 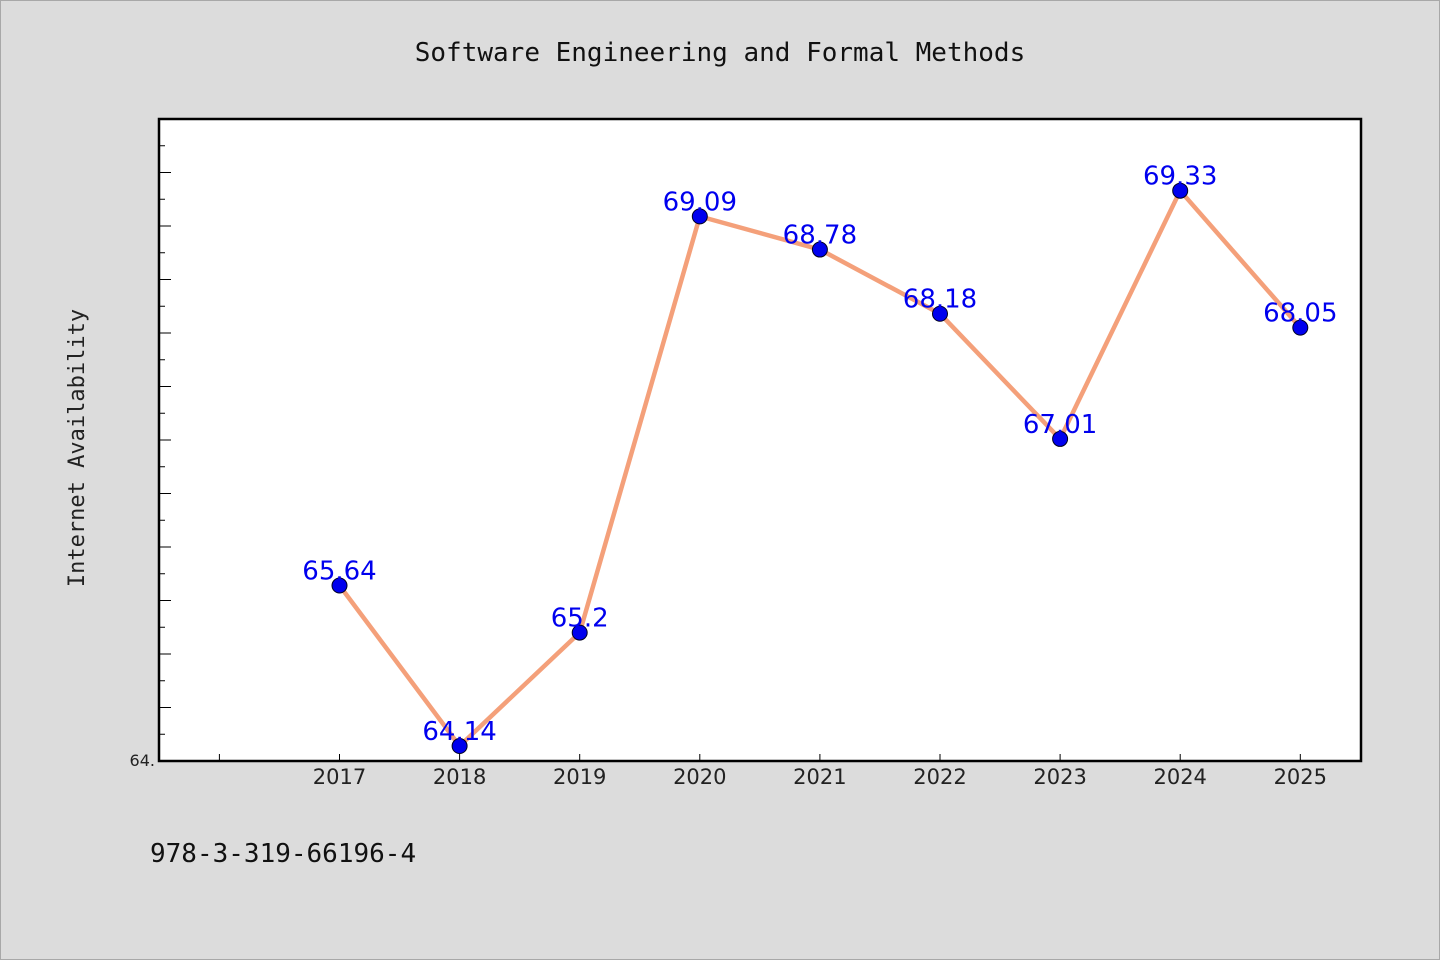 What do you see at coordinates (1060, 425) in the screenshot?
I see `data-label: 67.01` at bounding box center [1060, 425].